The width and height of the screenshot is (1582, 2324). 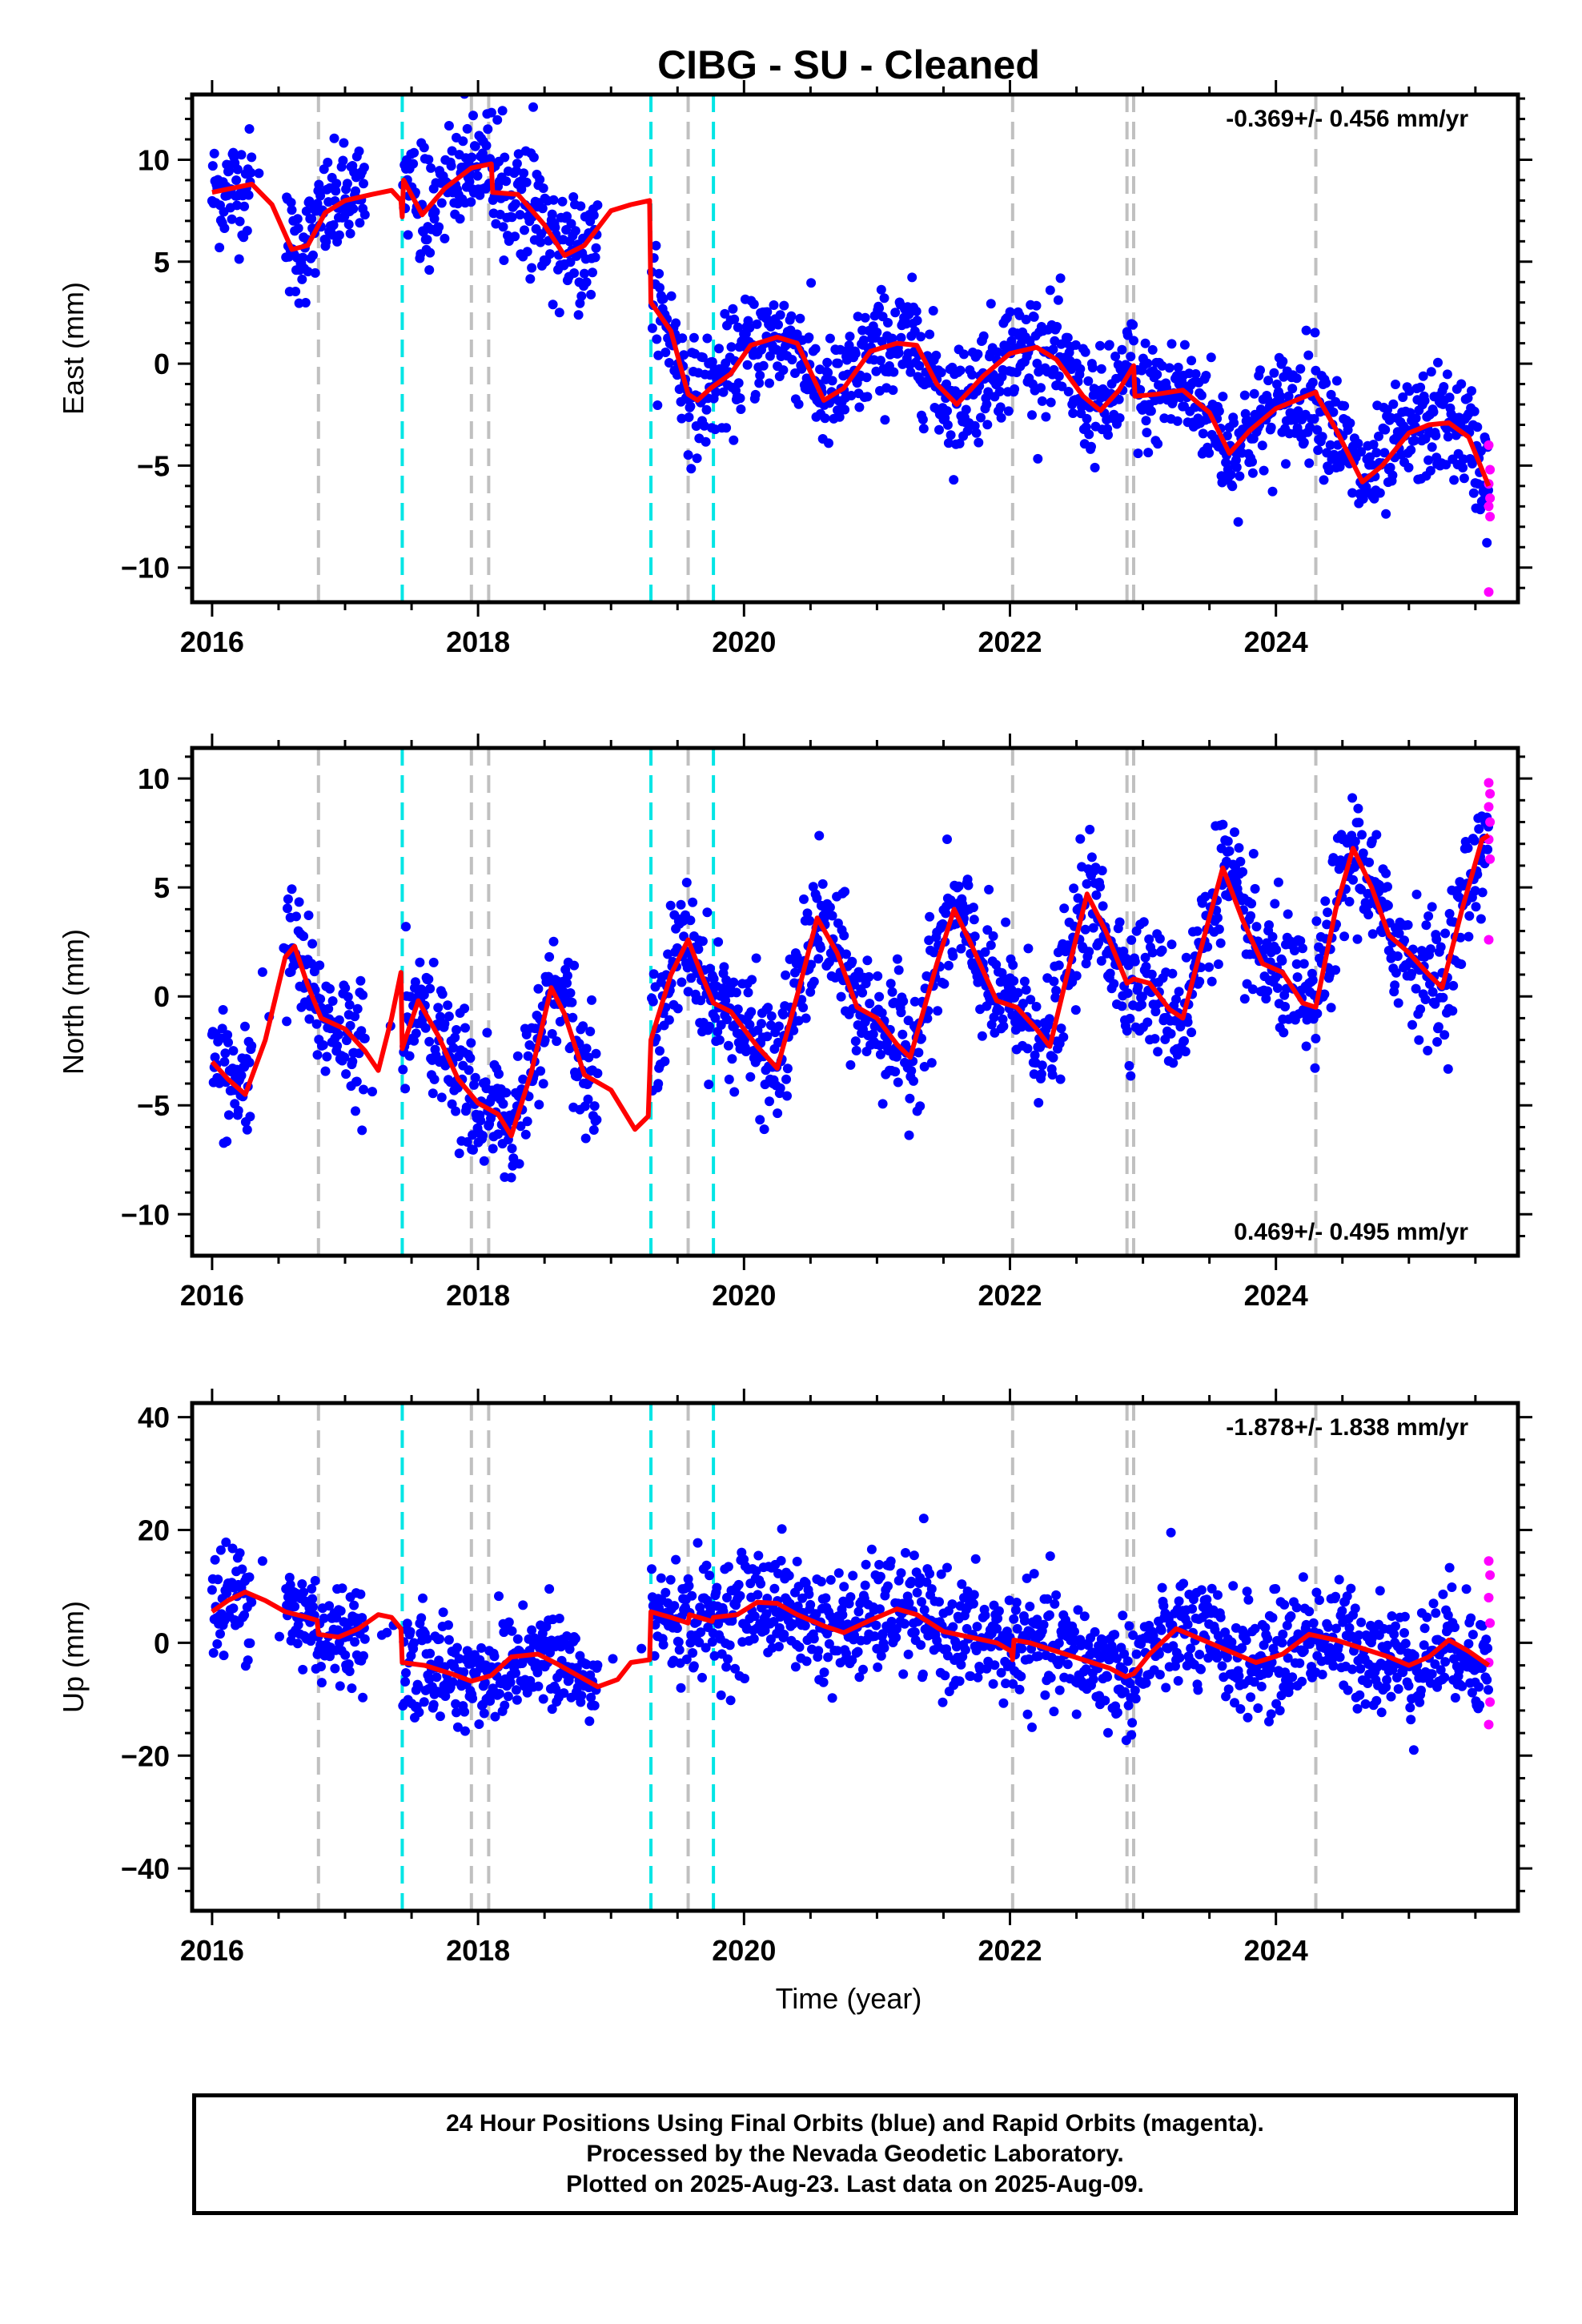 I want to click on rapid-orbit-point, so click(x=1491, y=470).